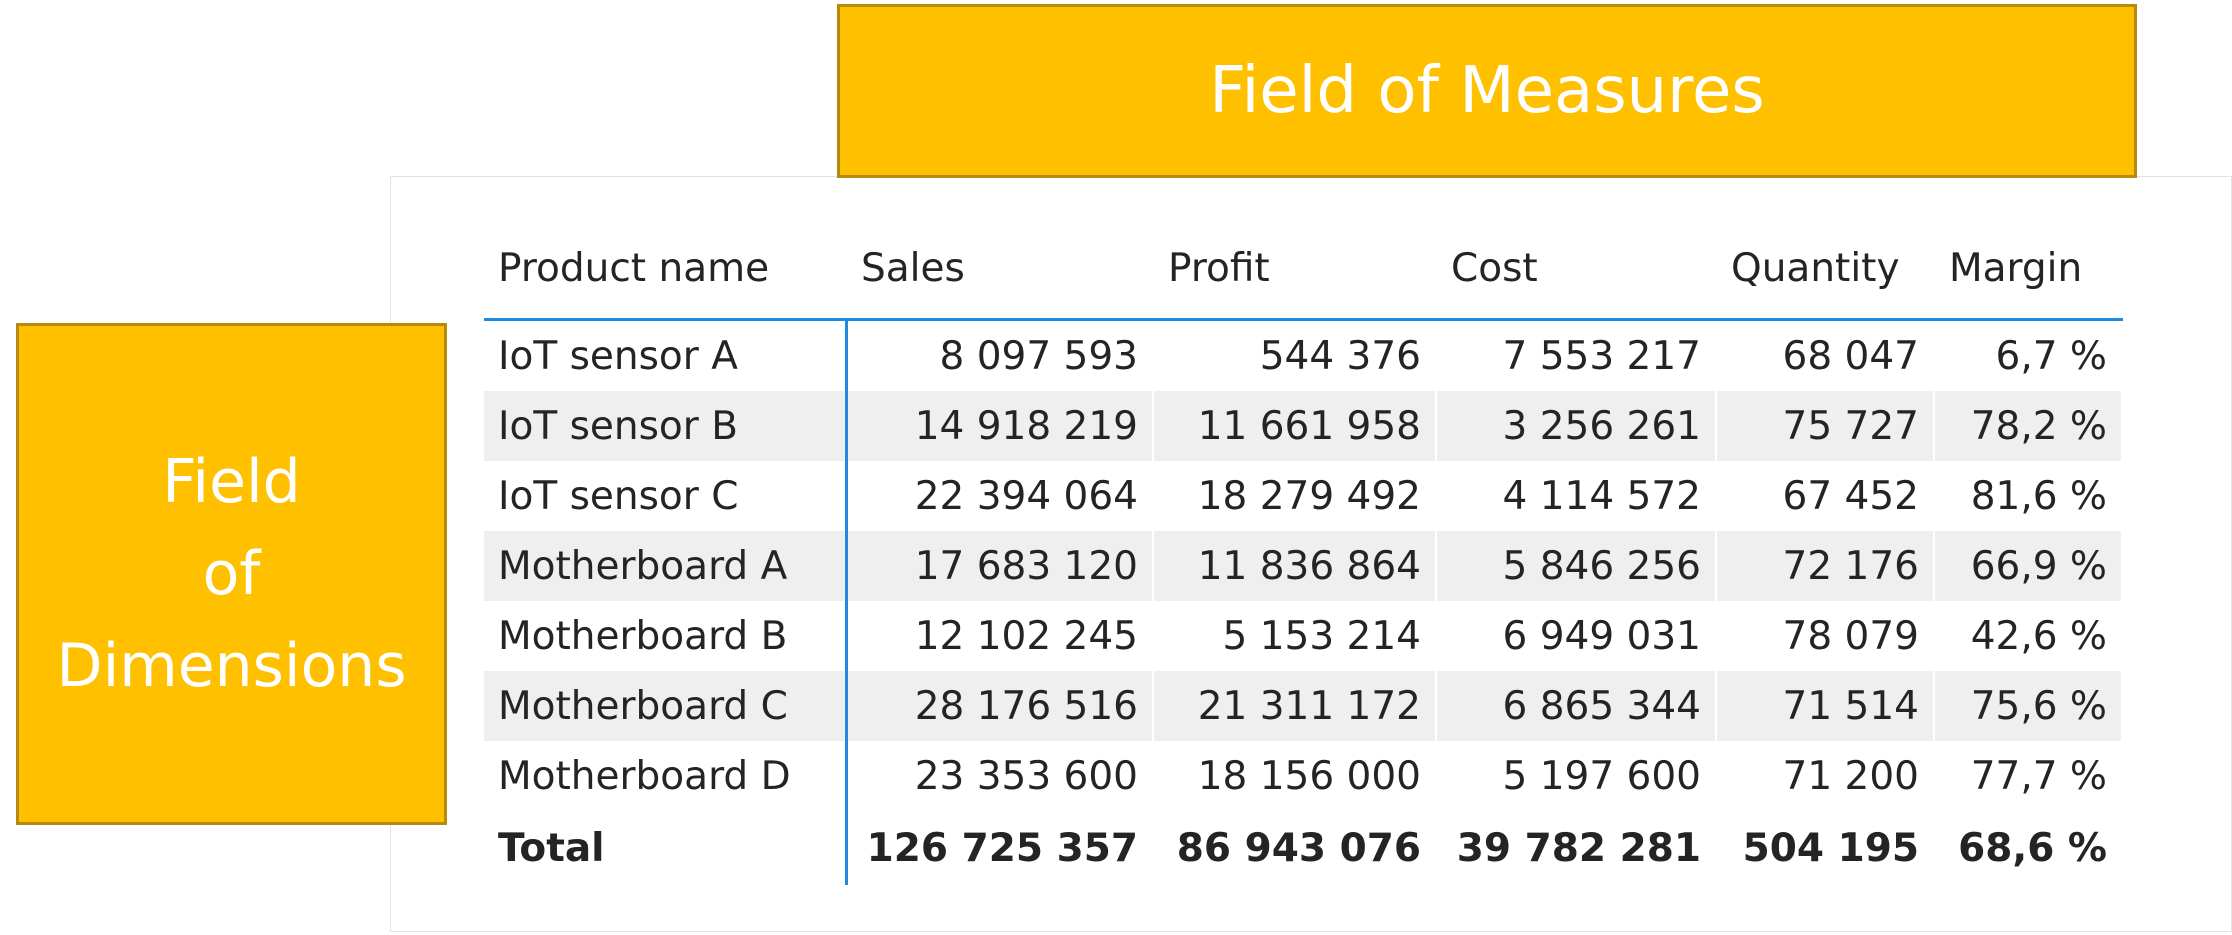 The width and height of the screenshot is (2232, 935). I want to click on margin-cell: 78,2 %, so click(2028, 426).